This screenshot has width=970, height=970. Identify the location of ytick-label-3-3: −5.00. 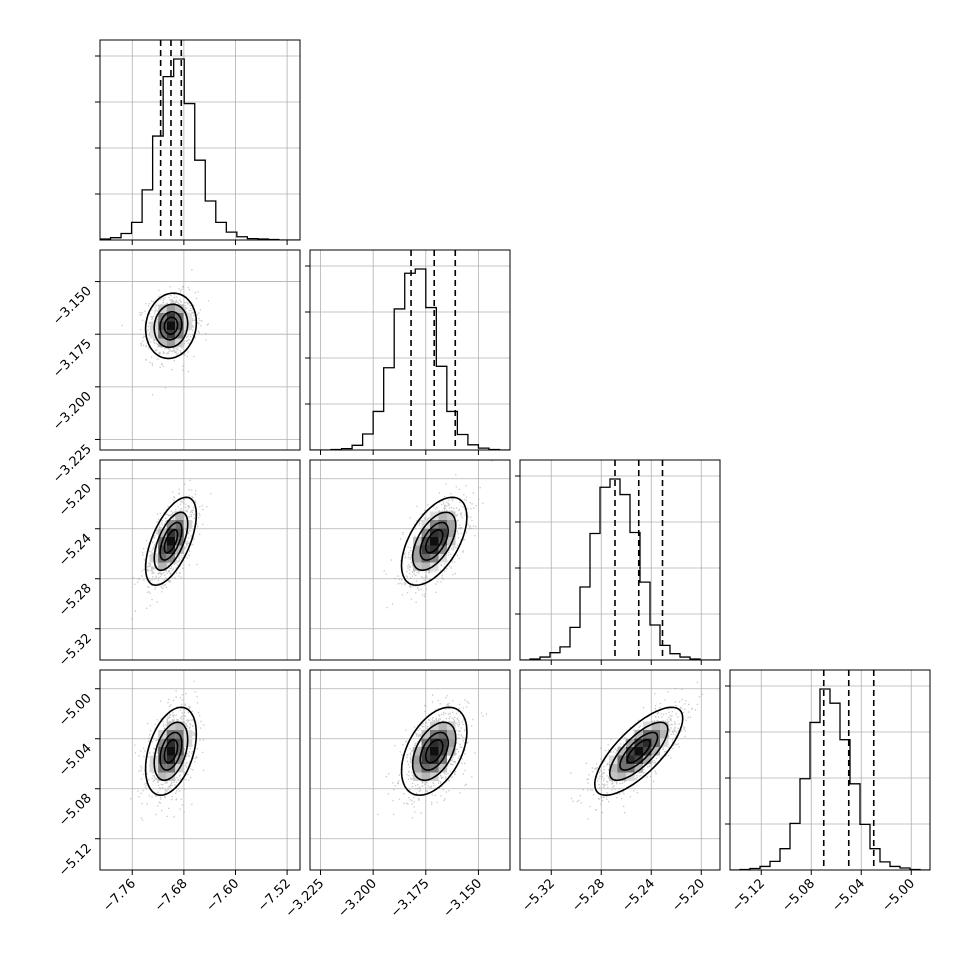
(75, 710).